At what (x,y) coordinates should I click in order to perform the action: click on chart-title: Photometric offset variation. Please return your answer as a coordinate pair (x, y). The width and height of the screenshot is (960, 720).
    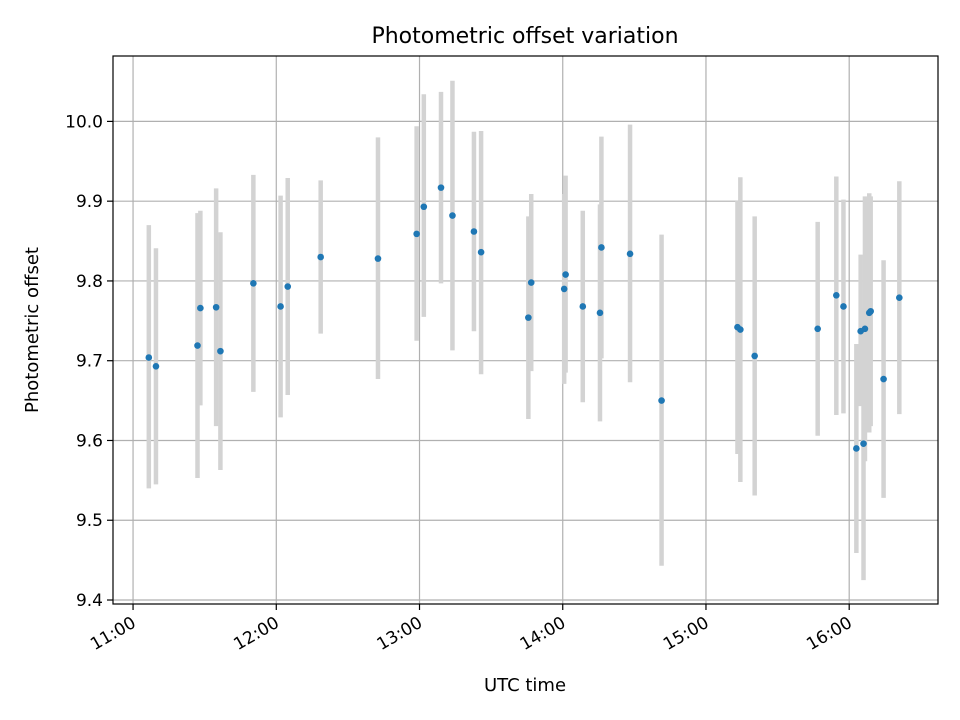
    Looking at the image, I should click on (524, 36).